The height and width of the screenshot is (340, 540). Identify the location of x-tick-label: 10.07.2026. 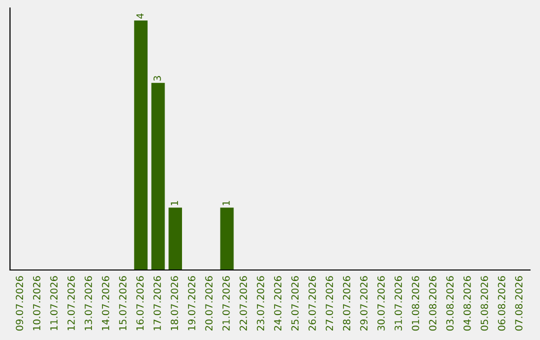
(36, 303).